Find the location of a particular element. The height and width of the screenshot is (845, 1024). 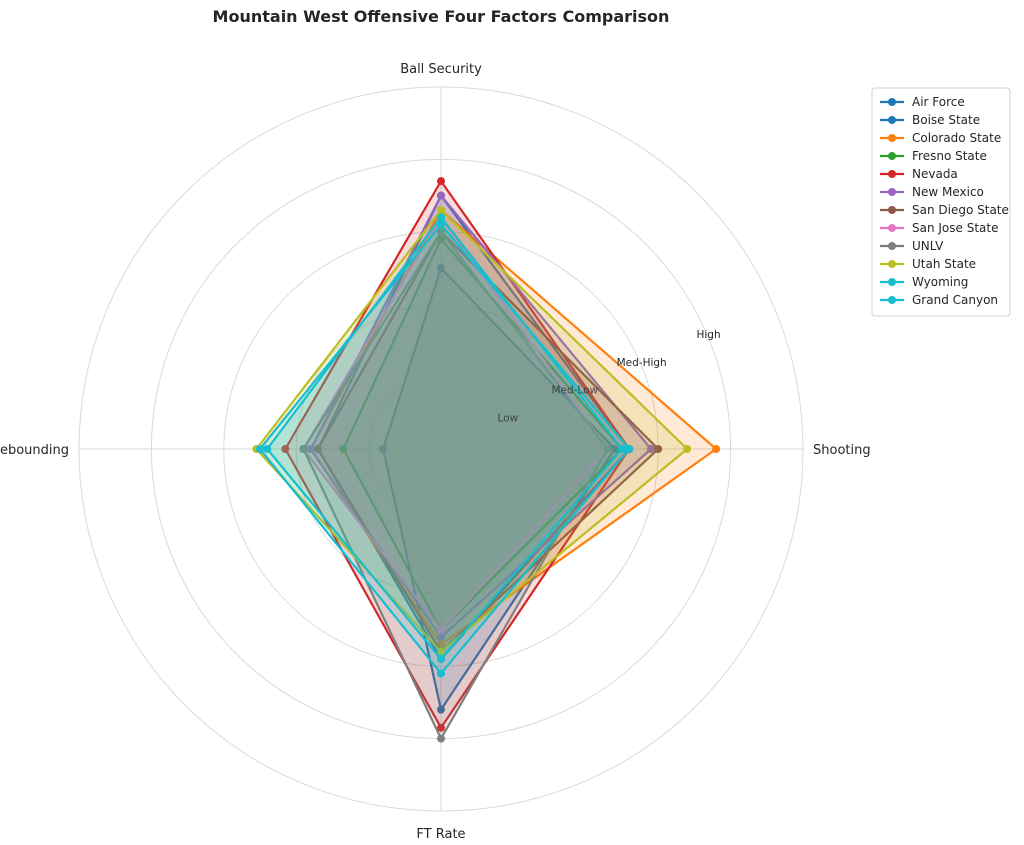

legend-label: Nevada is located at coordinates (935, 174).